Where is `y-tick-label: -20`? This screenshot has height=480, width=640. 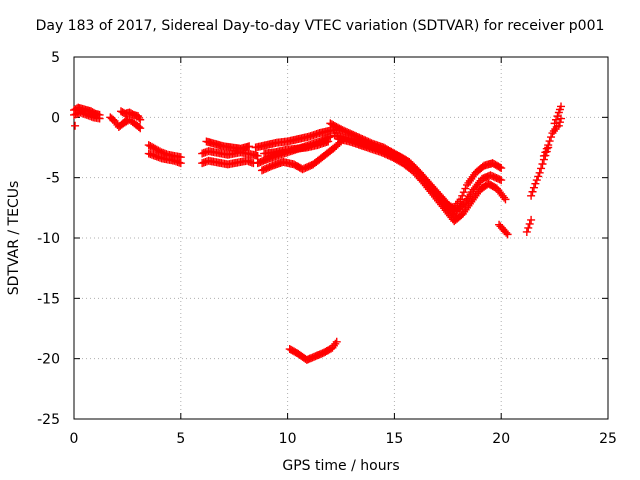 y-tick-label: -20 is located at coordinates (48, 360).